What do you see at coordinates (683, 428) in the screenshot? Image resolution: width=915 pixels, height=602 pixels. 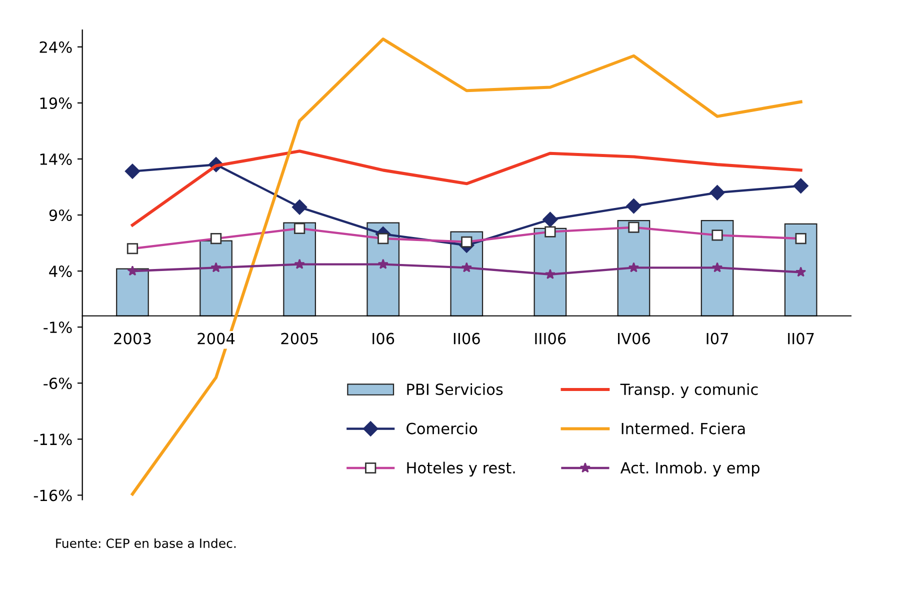 I see `legend-label: Intermed. Fciera` at bounding box center [683, 428].